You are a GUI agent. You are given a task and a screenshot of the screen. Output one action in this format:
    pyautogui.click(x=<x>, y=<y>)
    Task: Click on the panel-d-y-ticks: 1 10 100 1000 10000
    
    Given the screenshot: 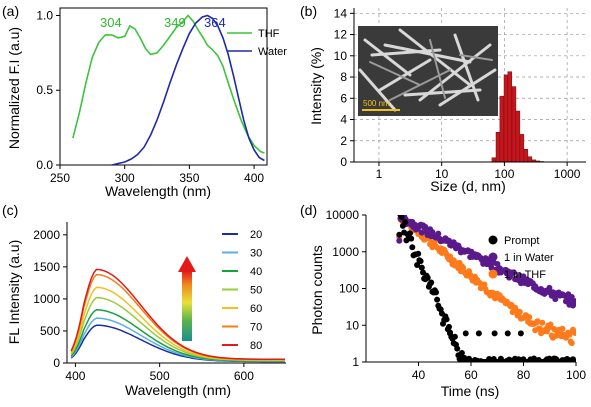 What is the action you would take?
    pyautogui.click(x=346, y=288)
    